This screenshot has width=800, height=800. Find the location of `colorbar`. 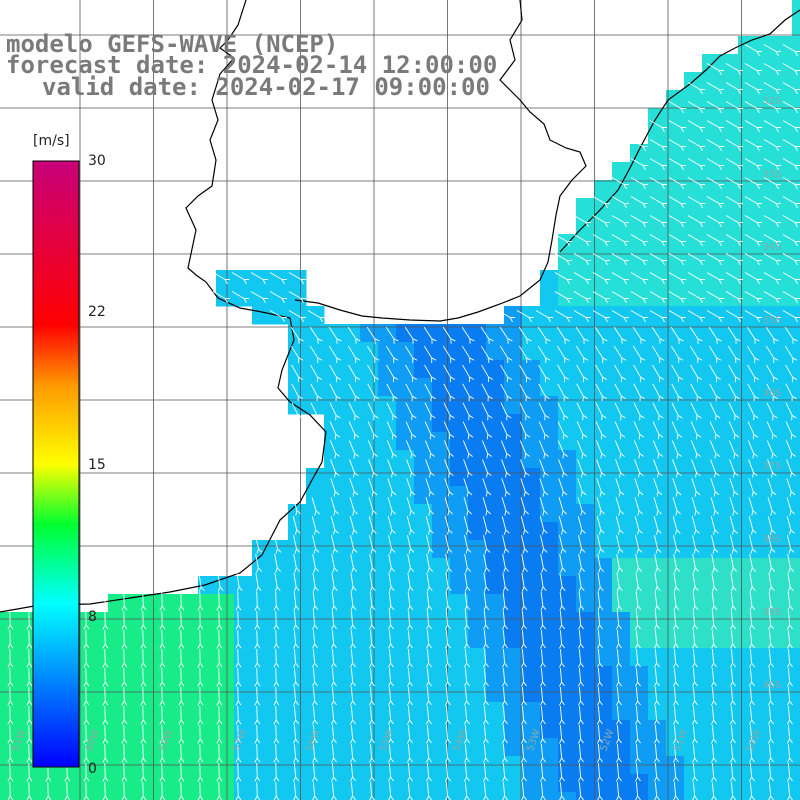

colorbar is located at coordinates (56, 464).